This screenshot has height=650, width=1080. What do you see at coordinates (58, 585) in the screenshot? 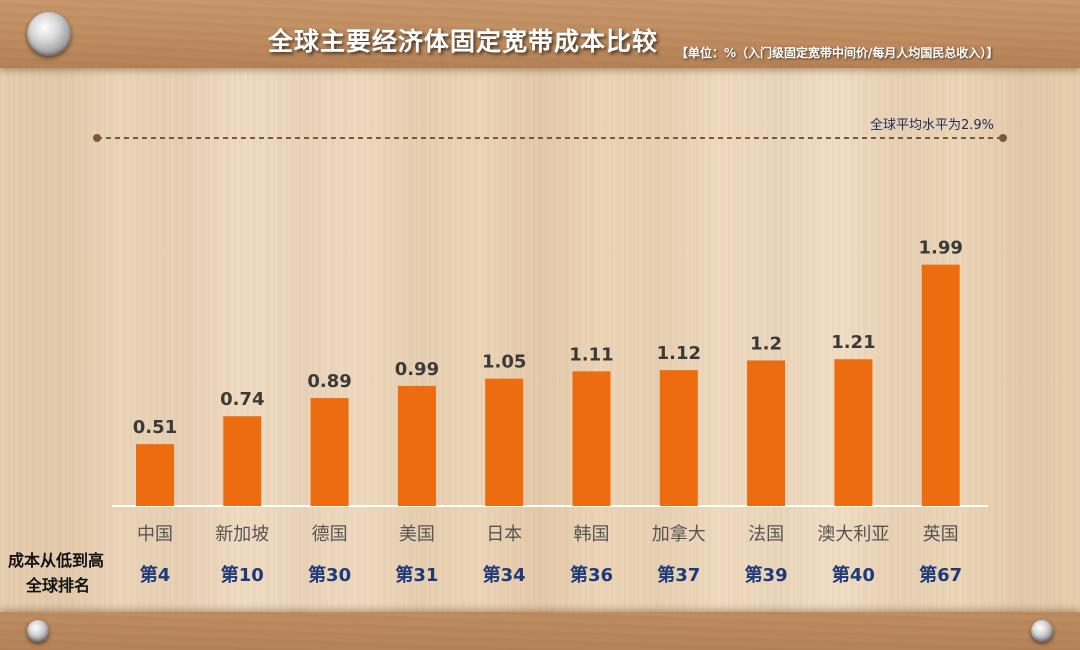
I see `row-label-rank: 全球排名` at bounding box center [58, 585].